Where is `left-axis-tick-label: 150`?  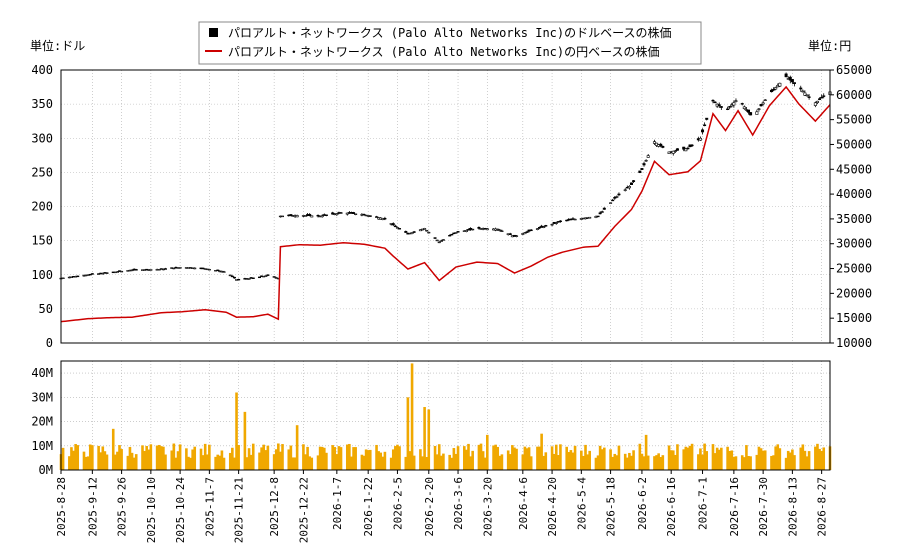 left-axis-tick-label: 150 is located at coordinates (42, 241).